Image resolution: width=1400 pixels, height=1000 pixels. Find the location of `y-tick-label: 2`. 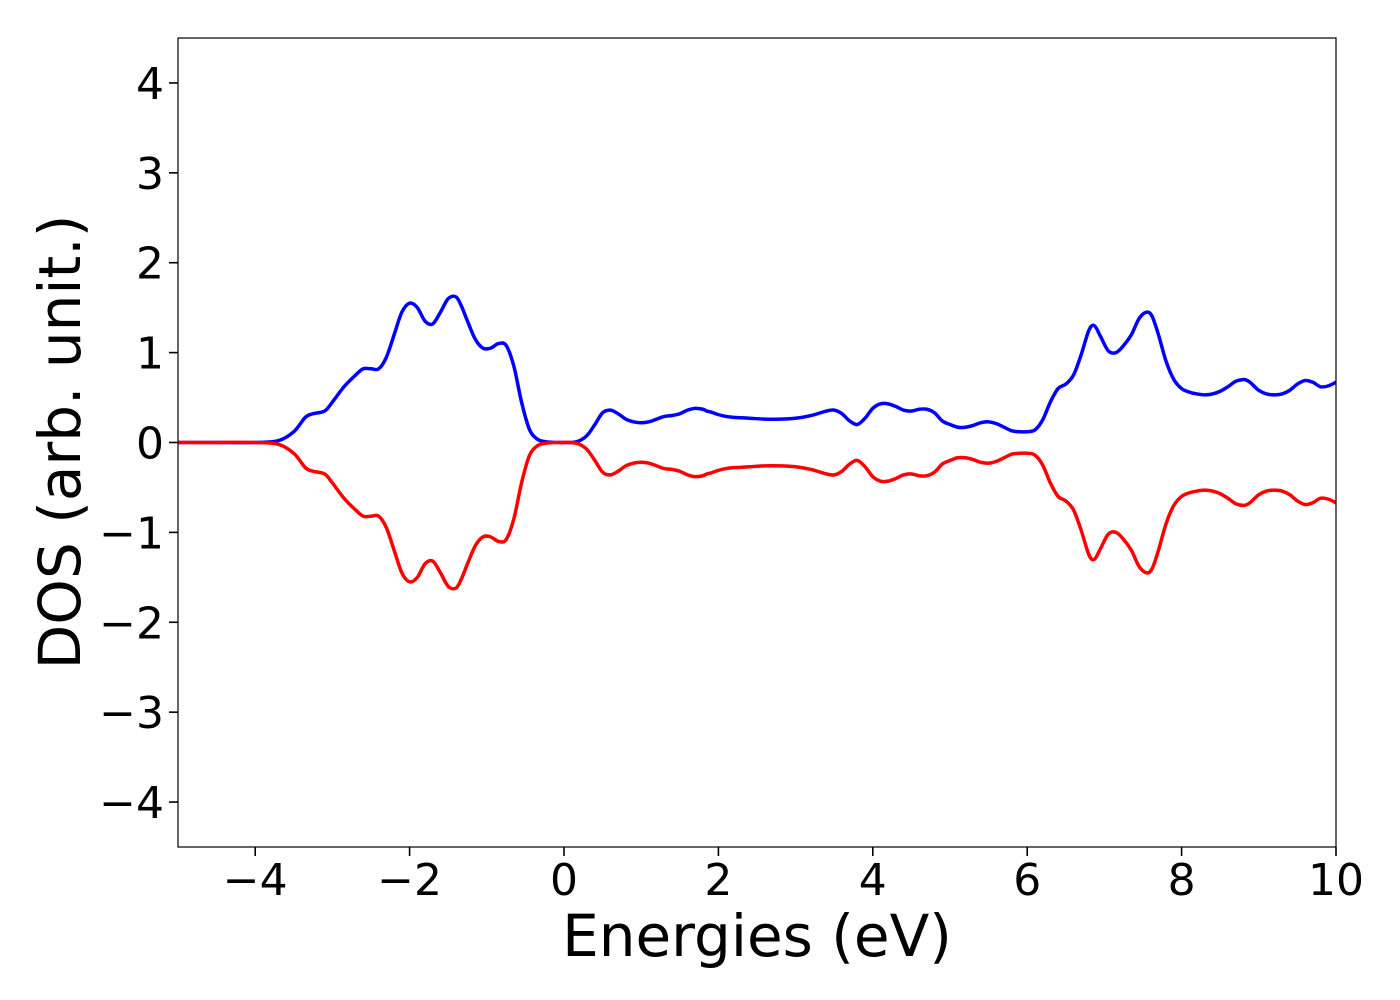

y-tick-label: 2 is located at coordinates (150, 264).